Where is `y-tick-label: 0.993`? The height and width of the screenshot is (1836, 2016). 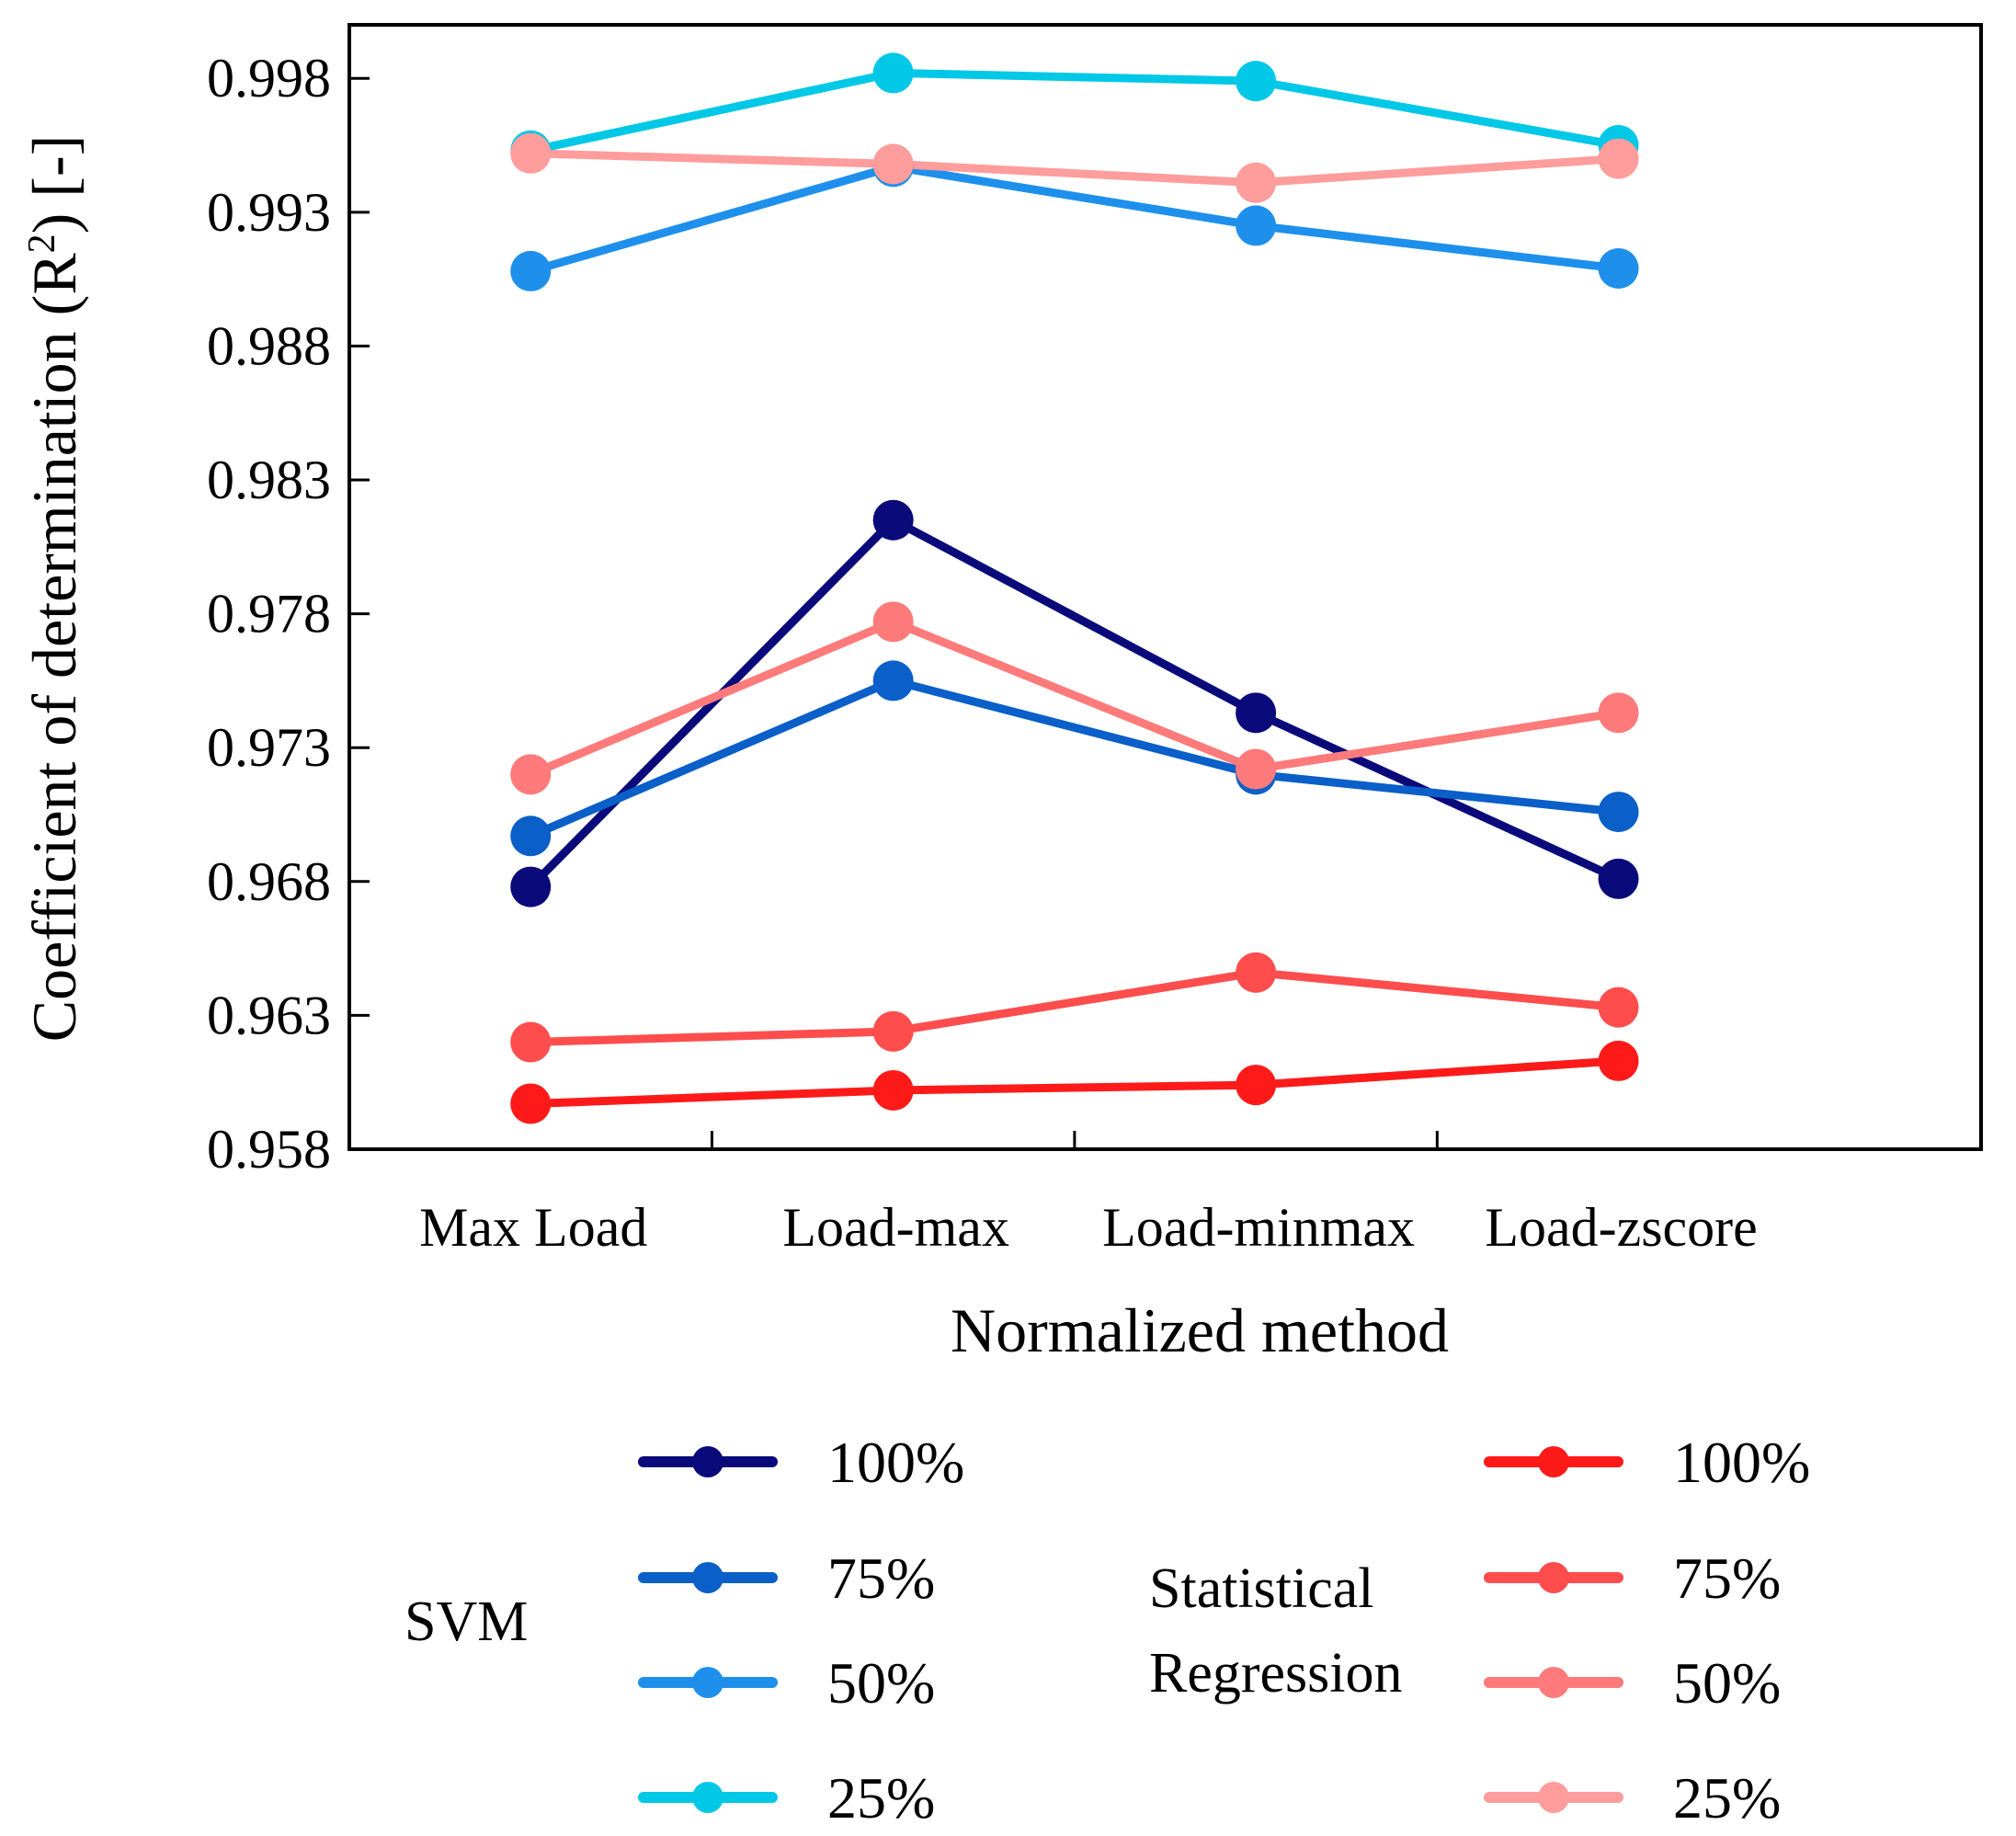
y-tick-label: 0.993 is located at coordinates (269, 212).